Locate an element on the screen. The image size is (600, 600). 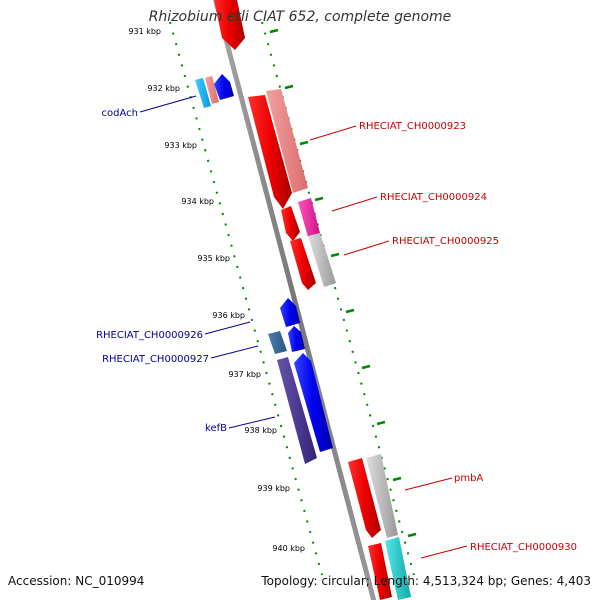
gene-label-rheciat-ch0000926: RHECIAT_CH0000926 is located at coordinates (149, 335).